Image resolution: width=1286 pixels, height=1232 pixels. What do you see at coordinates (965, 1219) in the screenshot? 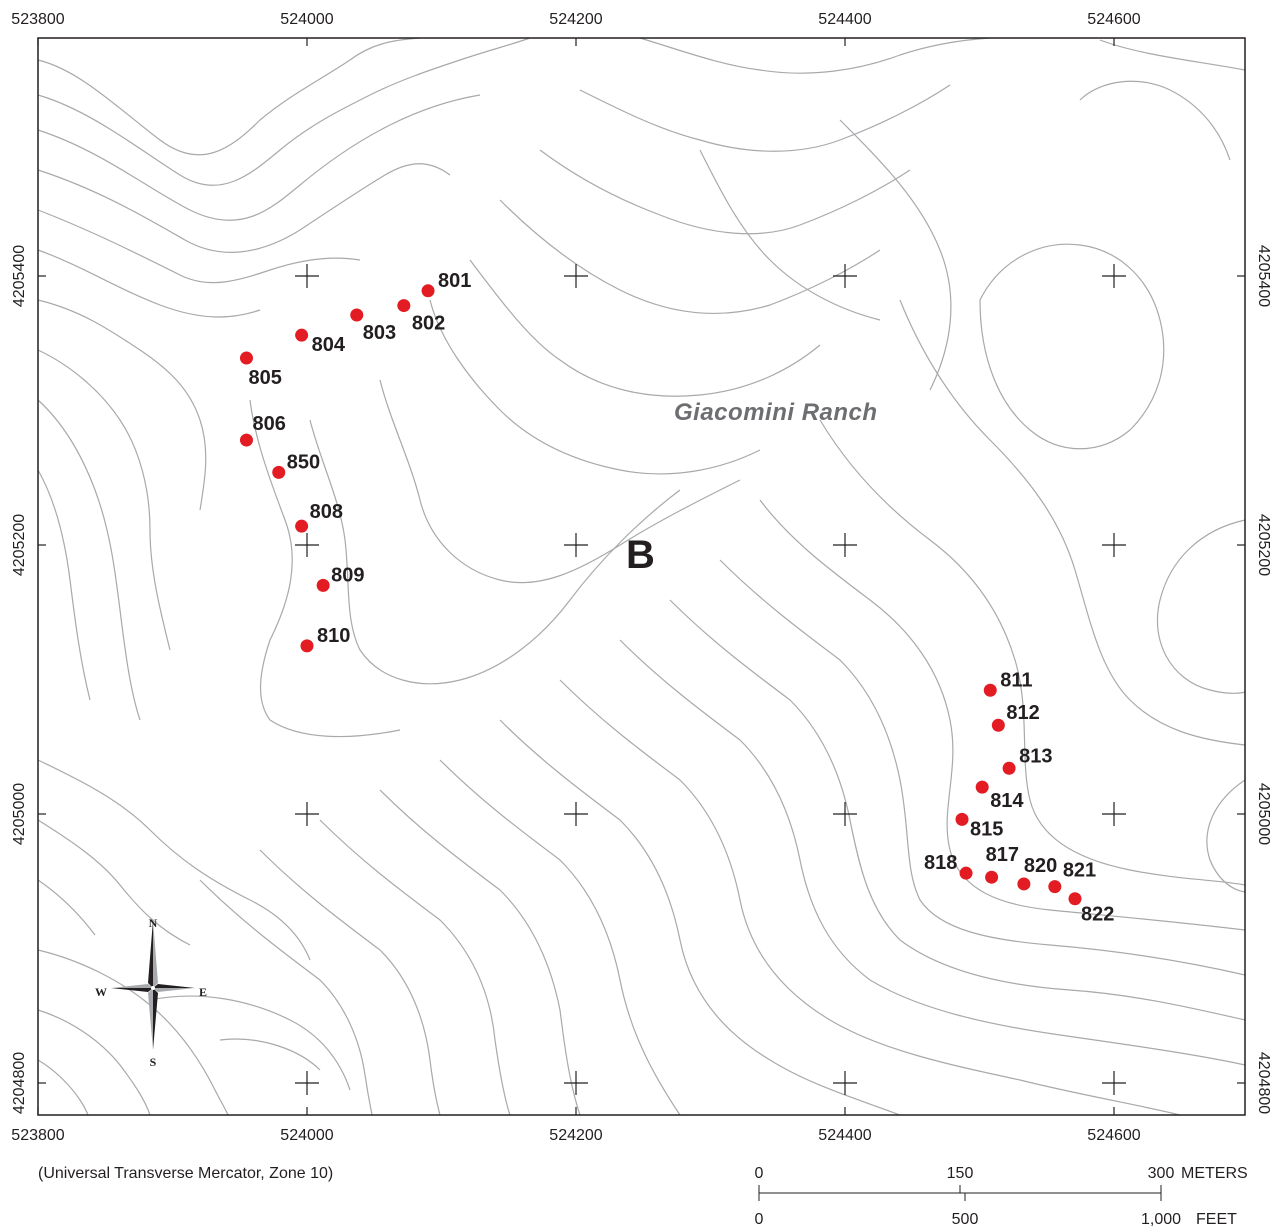
I see `scale-feet-label: 500` at bounding box center [965, 1219].